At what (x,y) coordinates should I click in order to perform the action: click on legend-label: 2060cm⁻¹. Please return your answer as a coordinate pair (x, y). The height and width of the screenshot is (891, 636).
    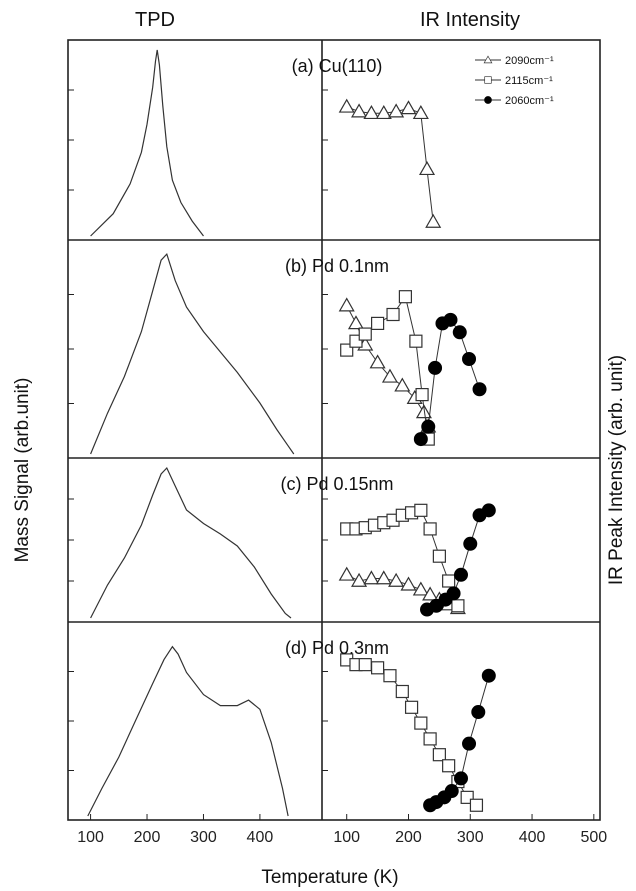
    Looking at the image, I should click on (529, 101).